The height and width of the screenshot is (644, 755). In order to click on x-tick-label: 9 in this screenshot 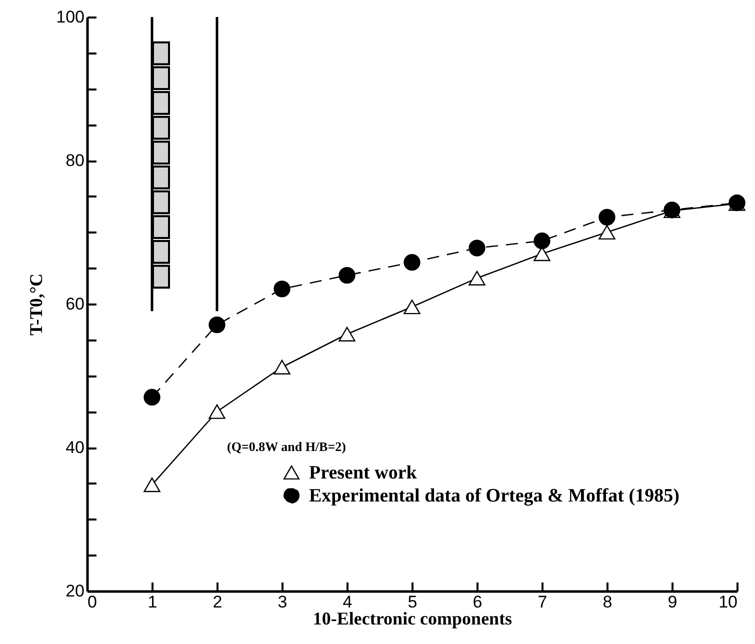, I will do `click(673, 602)`.